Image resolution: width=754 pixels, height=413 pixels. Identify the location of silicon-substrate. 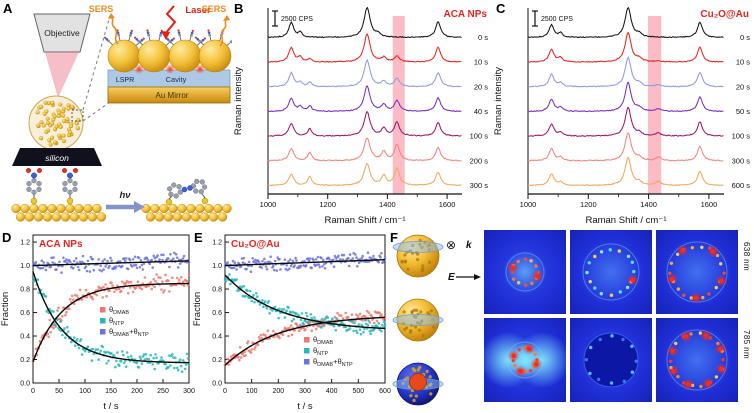
(57, 157).